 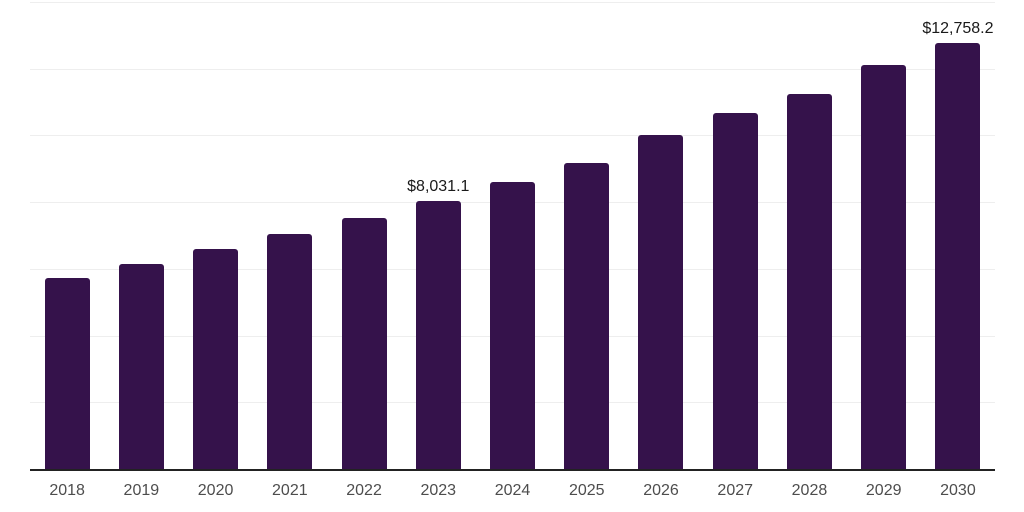 I want to click on bar-value-label: $12,758.2, so click(x=958, y=29).